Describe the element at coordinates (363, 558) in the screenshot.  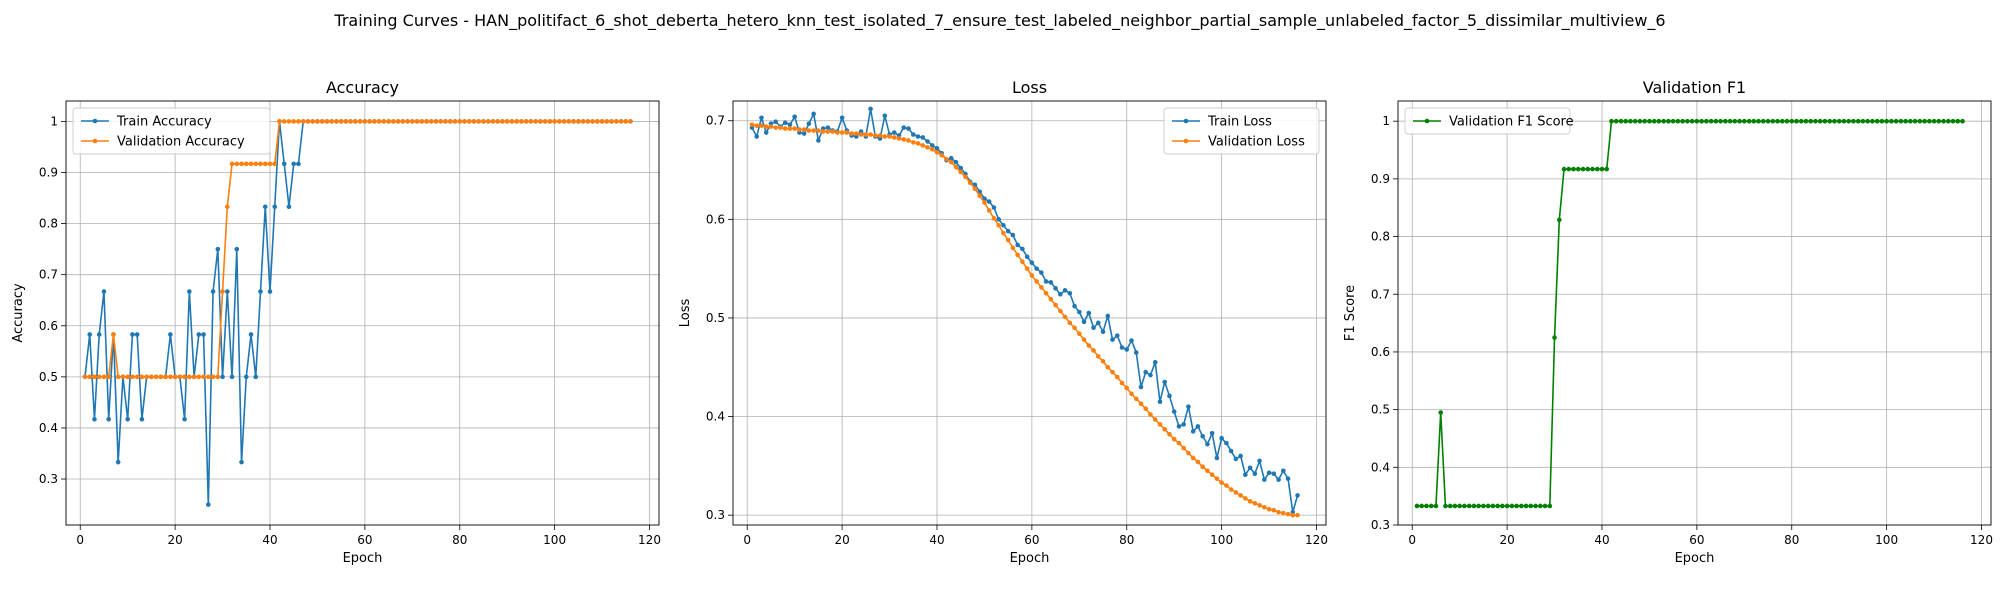
I see `x-axis-label: Epoch` at that location.